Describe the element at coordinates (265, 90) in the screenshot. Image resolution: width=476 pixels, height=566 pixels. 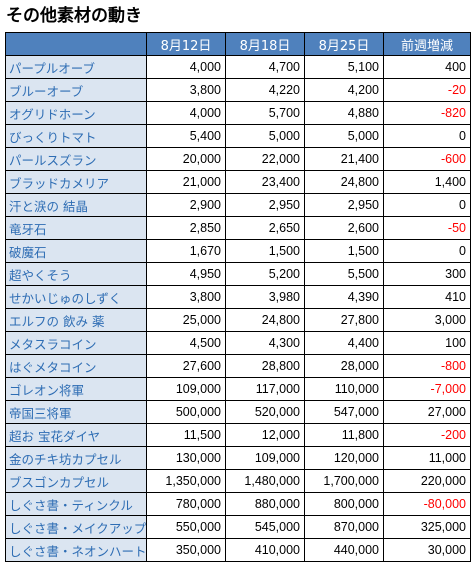
I see `price-aug18-cell: 4,220` at that location.